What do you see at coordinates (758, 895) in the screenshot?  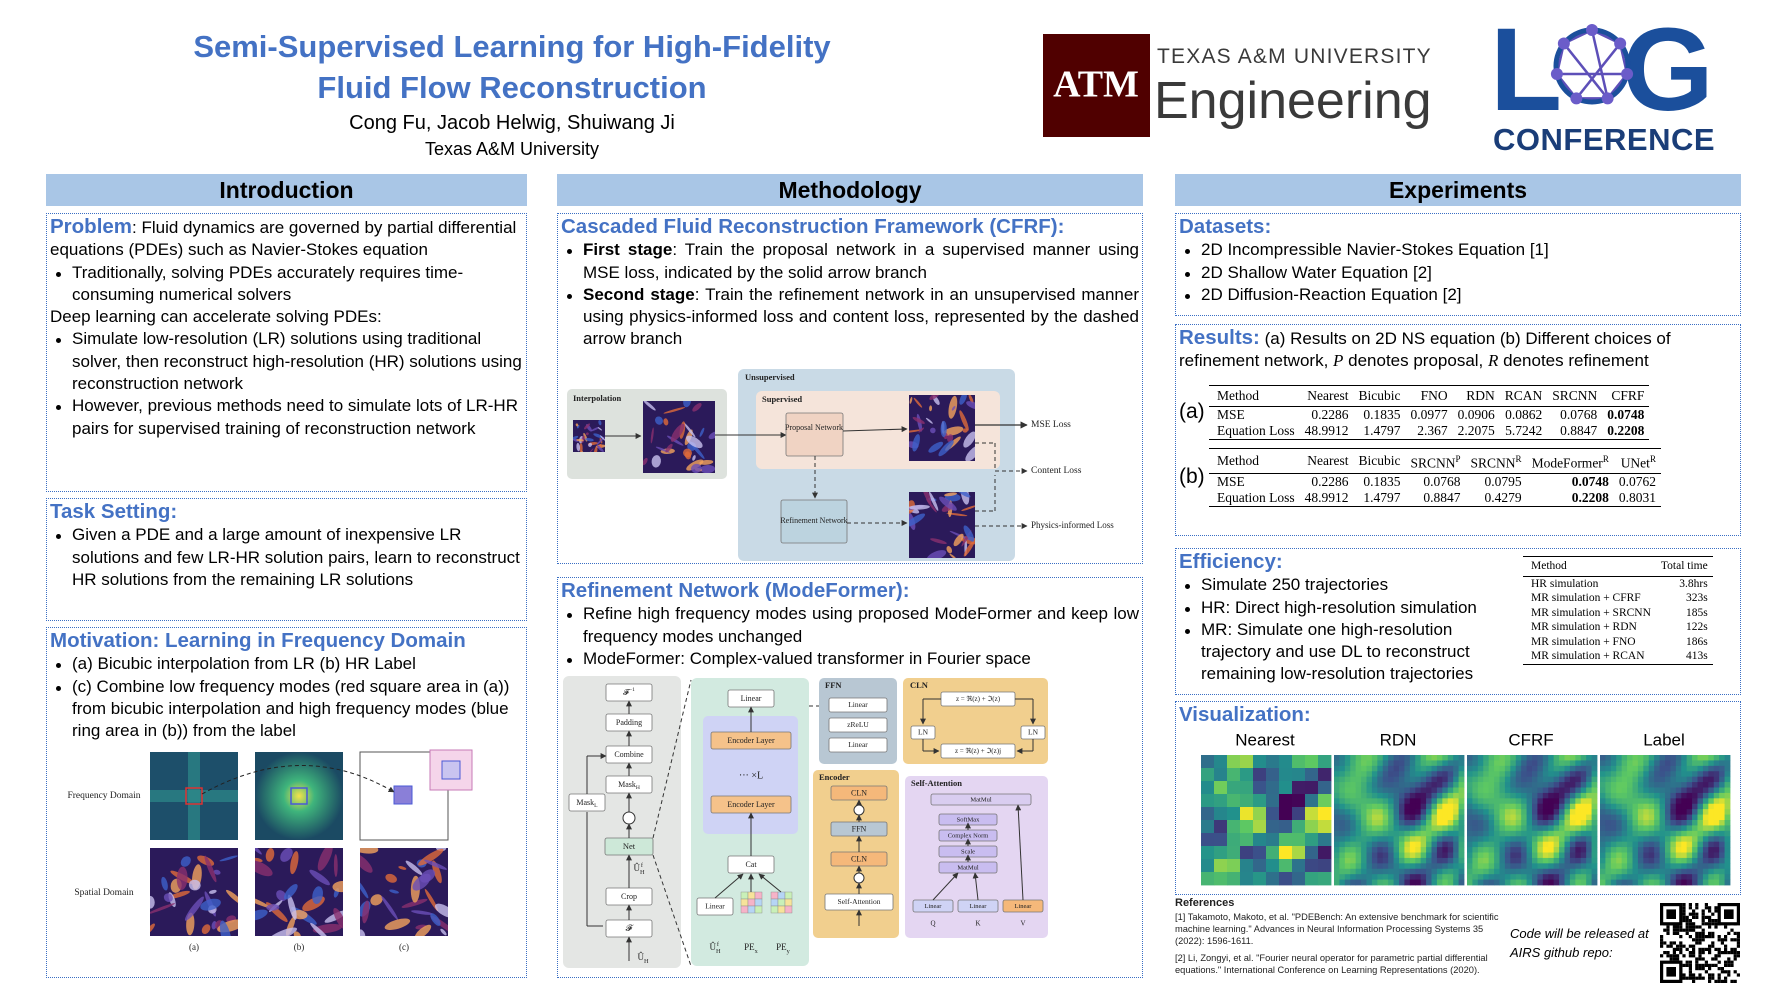 I see `pe-cell` at bounding box center [758, 895].